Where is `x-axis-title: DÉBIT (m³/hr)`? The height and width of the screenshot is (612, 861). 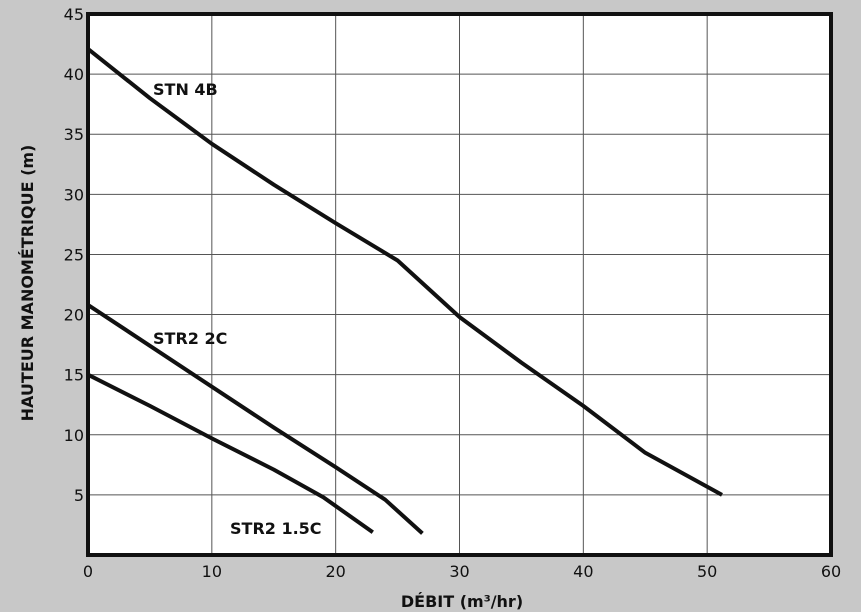
x-axis-title: DÉBIT (m³/hr) is located at coordinates (462, 601).